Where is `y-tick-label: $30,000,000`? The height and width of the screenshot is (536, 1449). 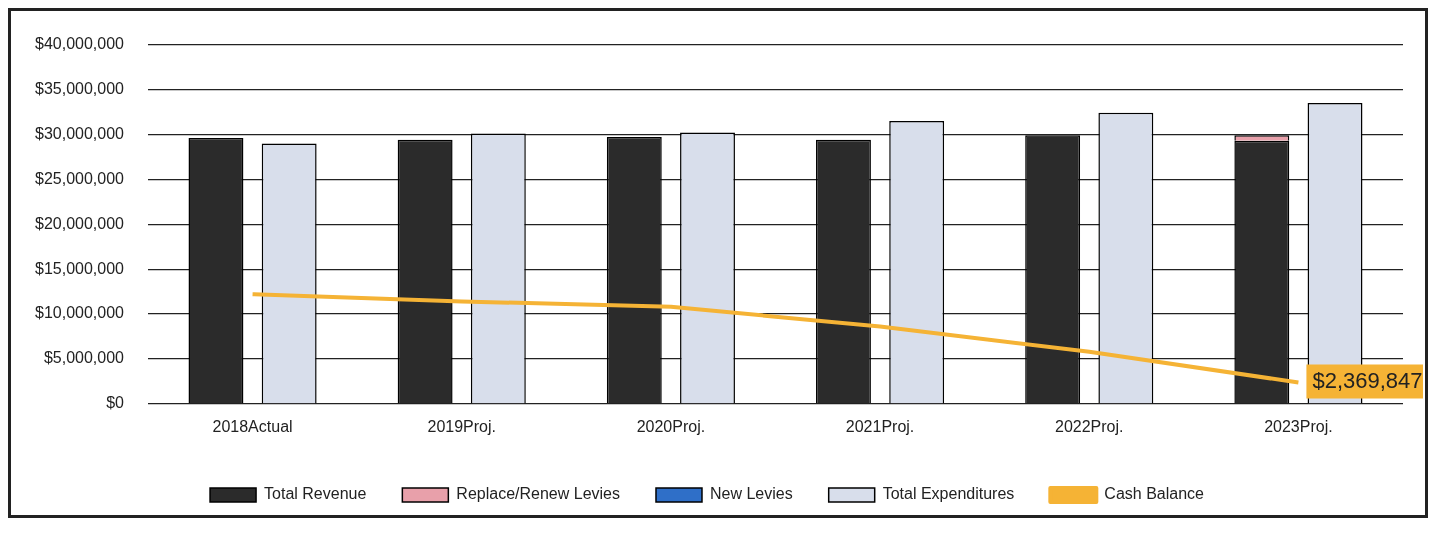
y-tick-label: $30,000,000 is located at coordinates (79, 133).